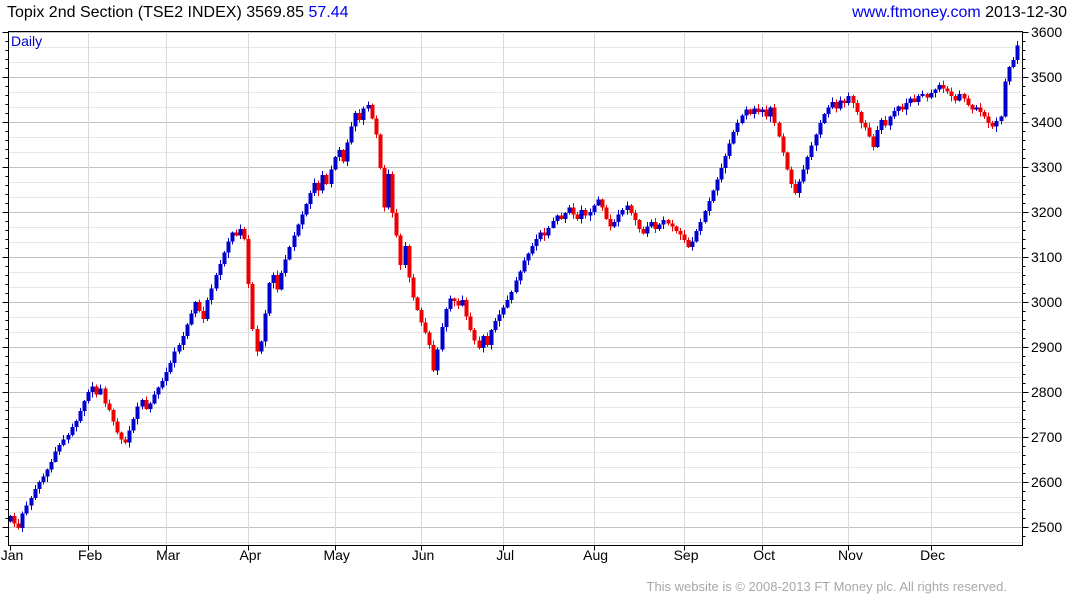 The height and width of the screenshot is (600, 1075). Describe the element at coordinates (423, 555) in the screenshot. I see `x-axis-month-label: Jun` at that location.